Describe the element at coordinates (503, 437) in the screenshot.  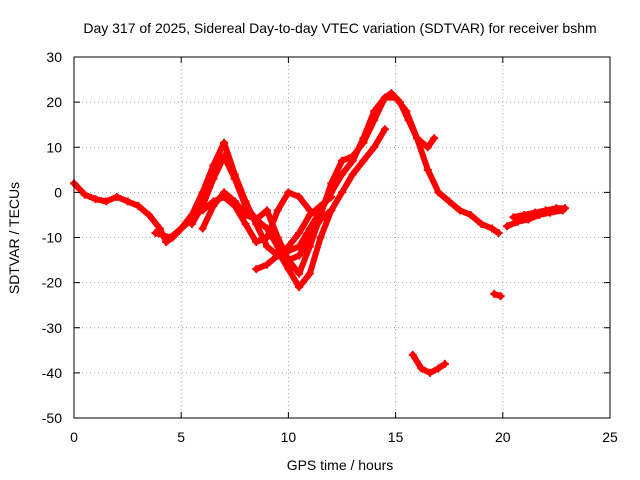
I see `x-tick-label: 20` at that location.